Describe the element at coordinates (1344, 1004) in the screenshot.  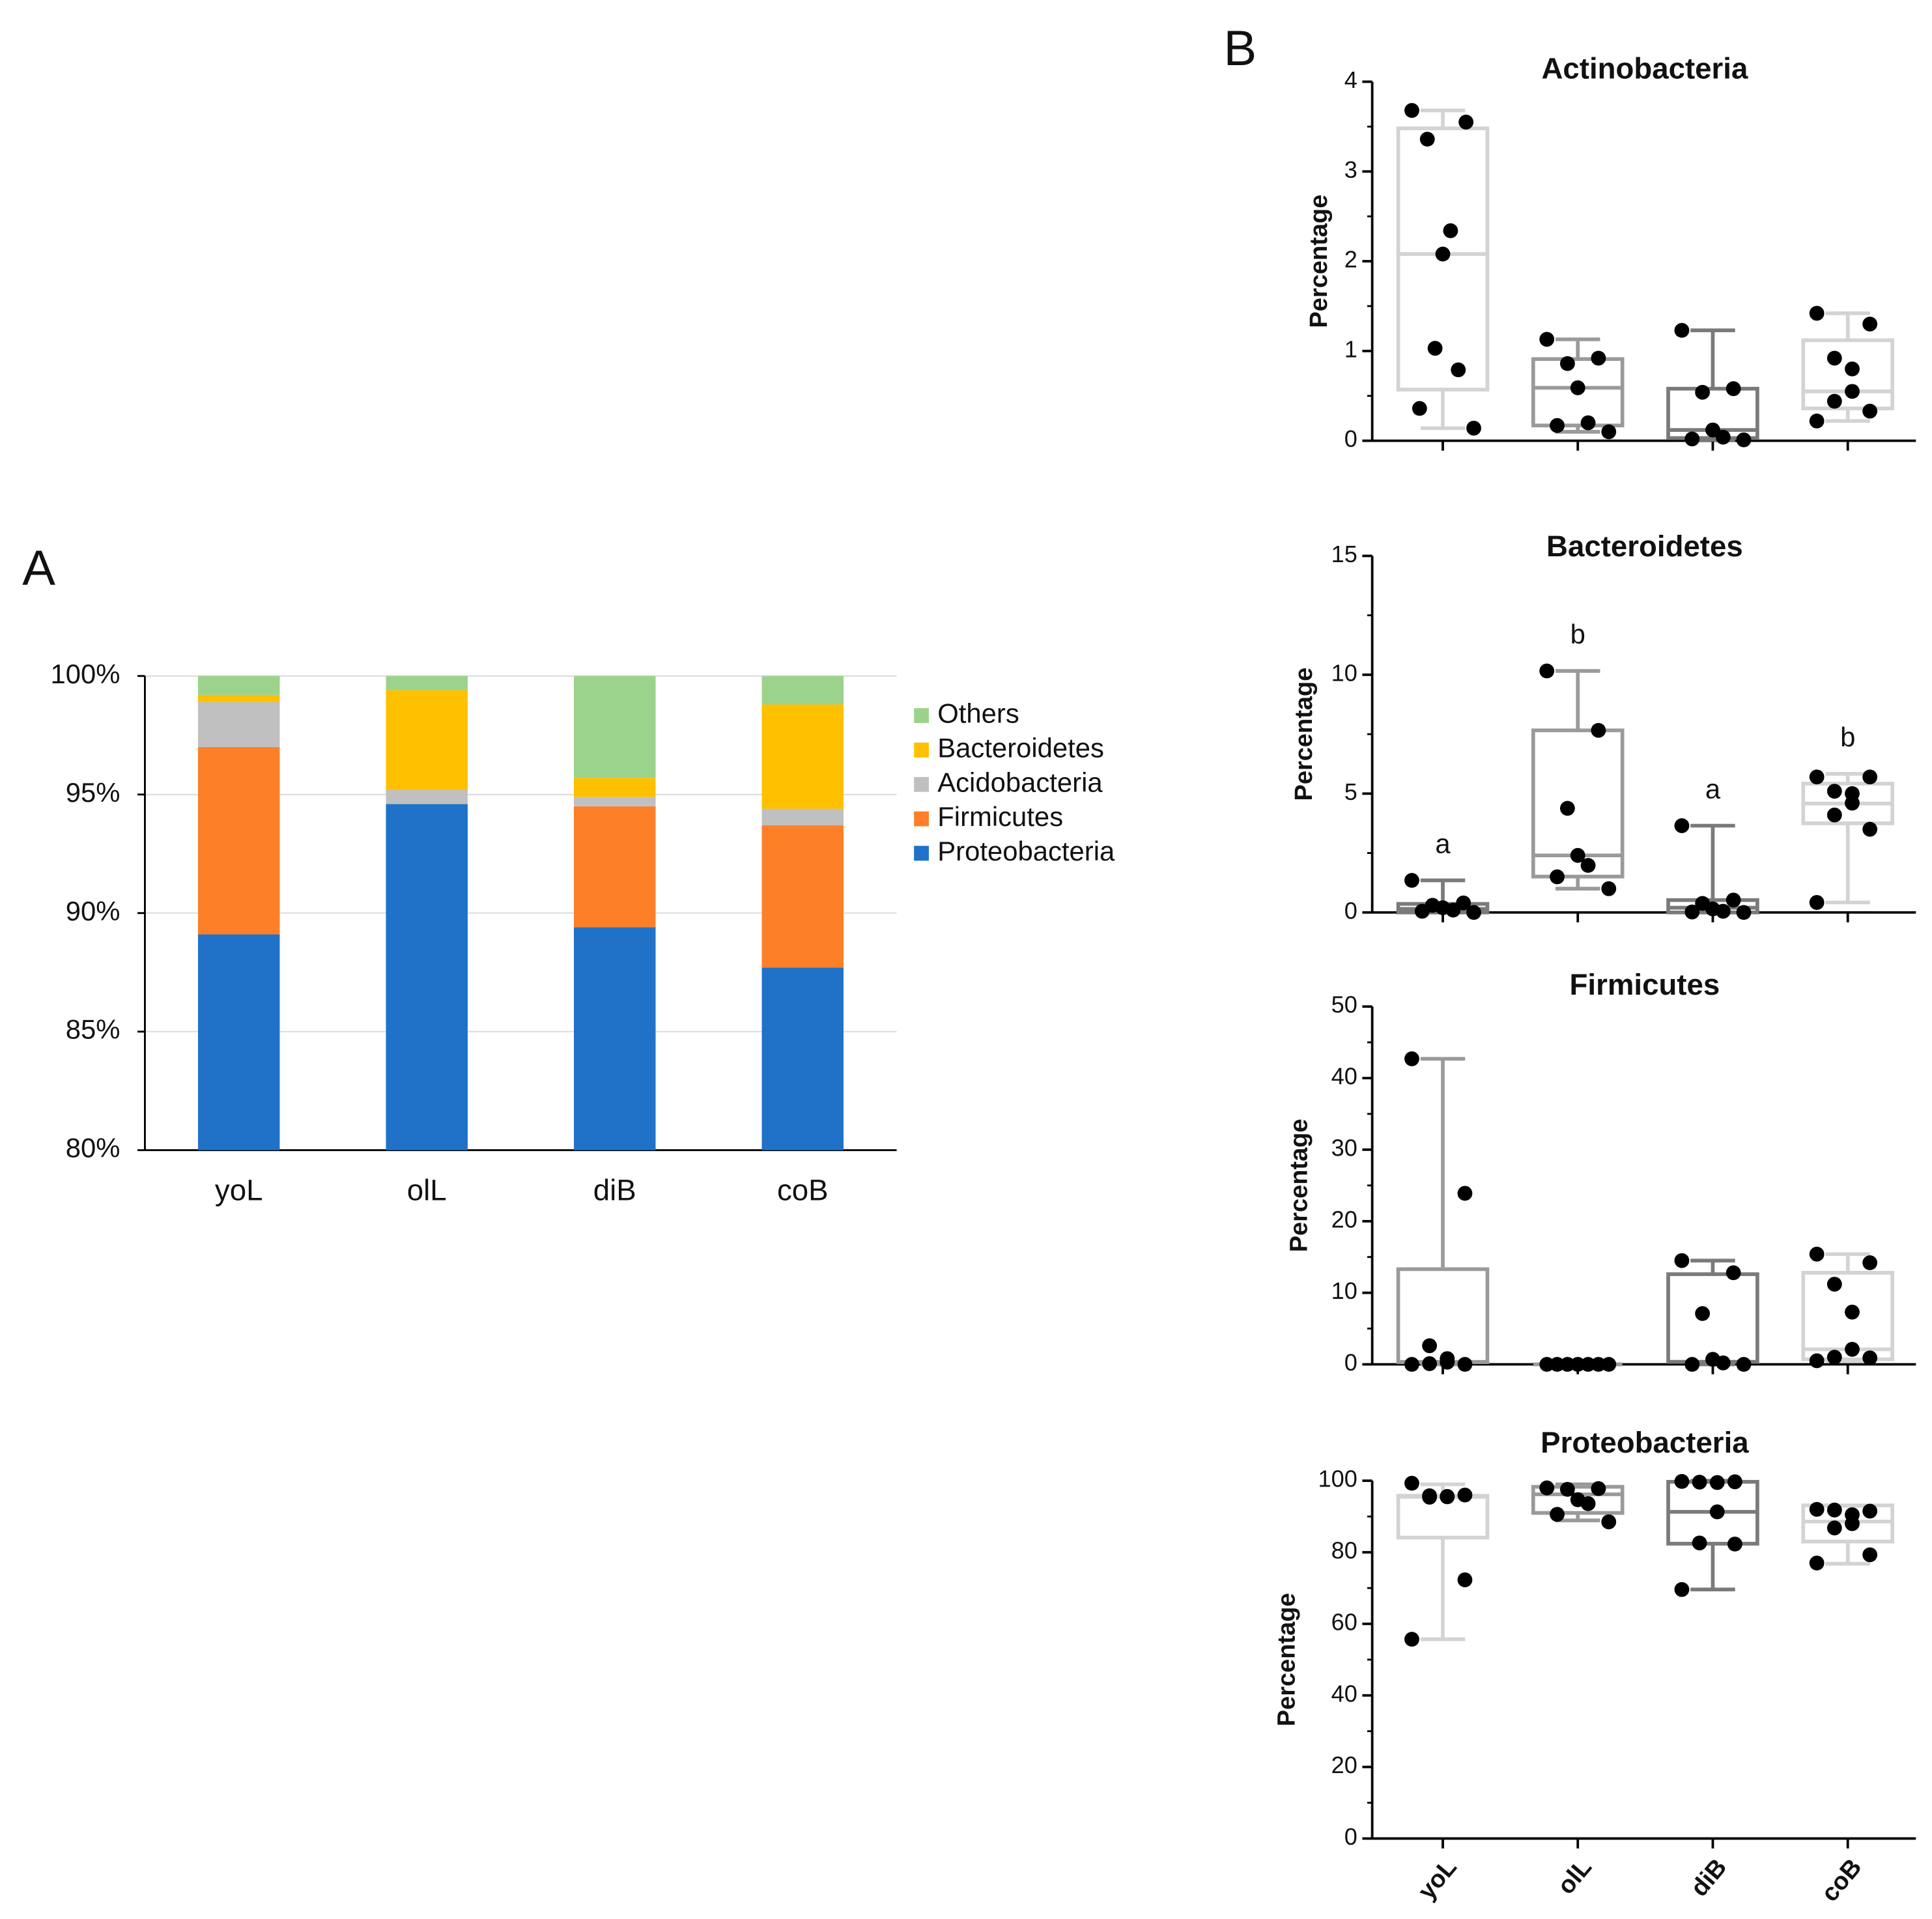
I see `y-tick-label: 50` at that location.